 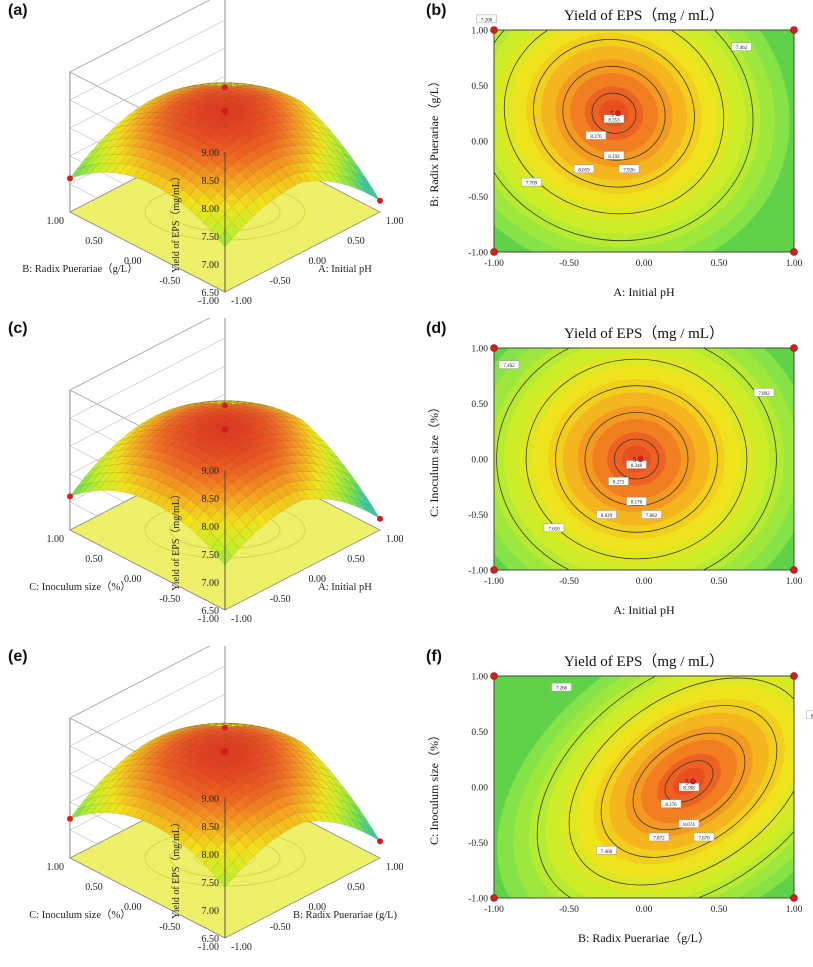 What do you see at coordinates (436, 11) in the screenshot?
I see `panel-label: (b)` at bounding box center [436, 11].